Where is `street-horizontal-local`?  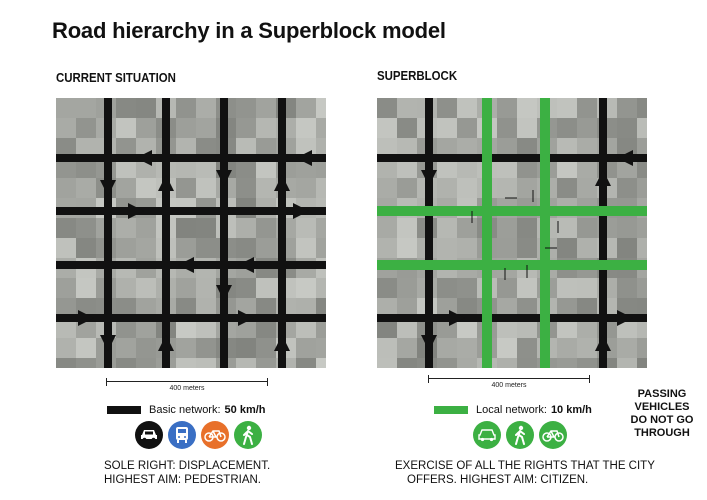
street-horizontal-local is located at coordinates (512, 265).